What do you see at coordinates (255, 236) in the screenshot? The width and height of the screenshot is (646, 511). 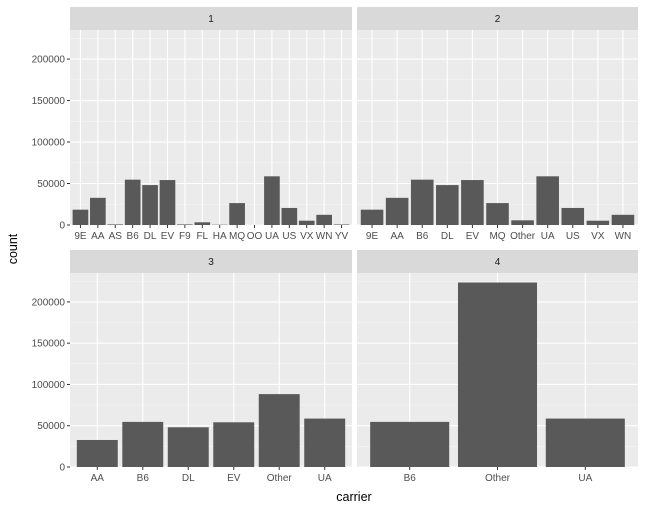 I see `x-tick-label: OO` at bounding box center [255, 236].